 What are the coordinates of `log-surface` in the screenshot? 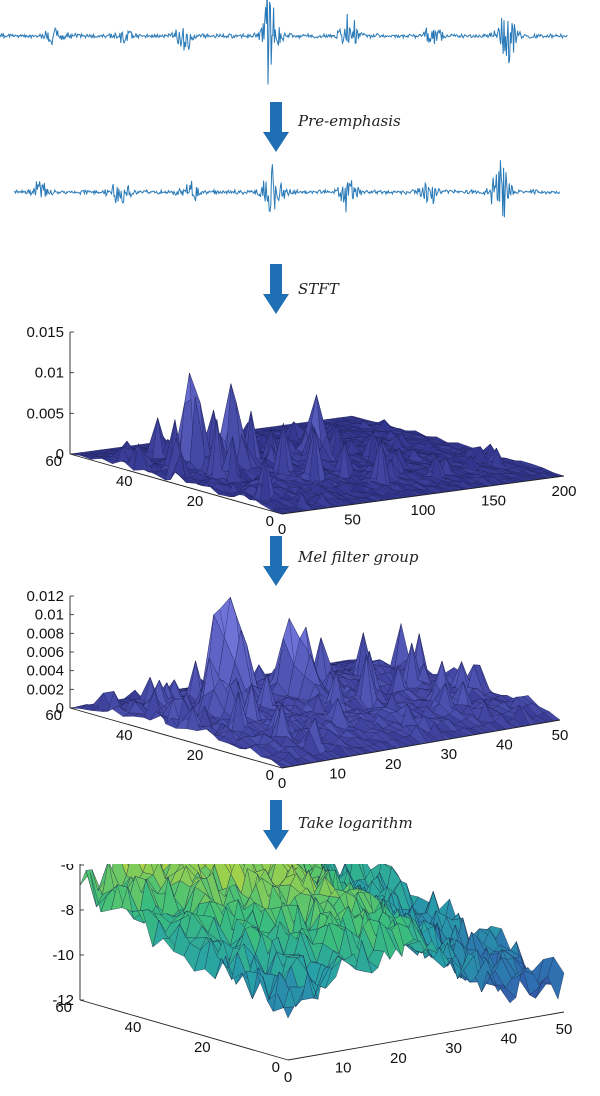 It's located at (322, 941).